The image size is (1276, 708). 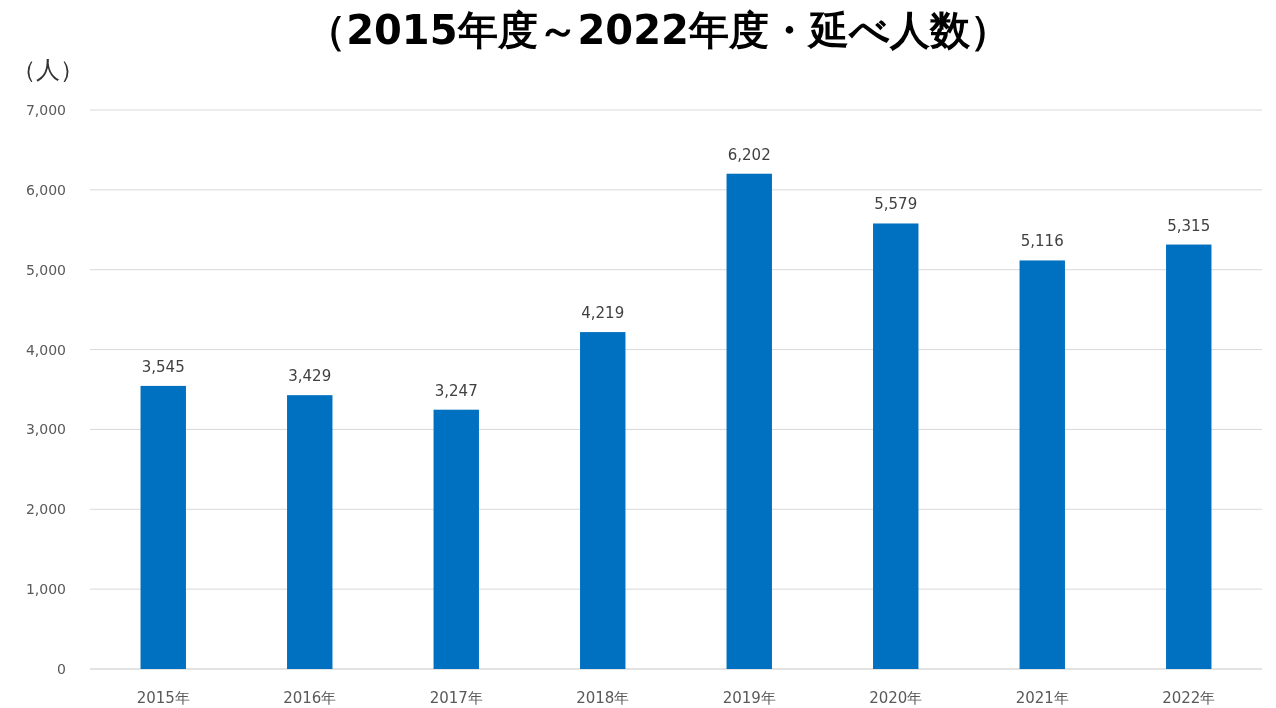 What do you see at coordinates (48, 70) in the screenshot?
I see `y-axis-title: （人）` at bounding box center [48, 70].